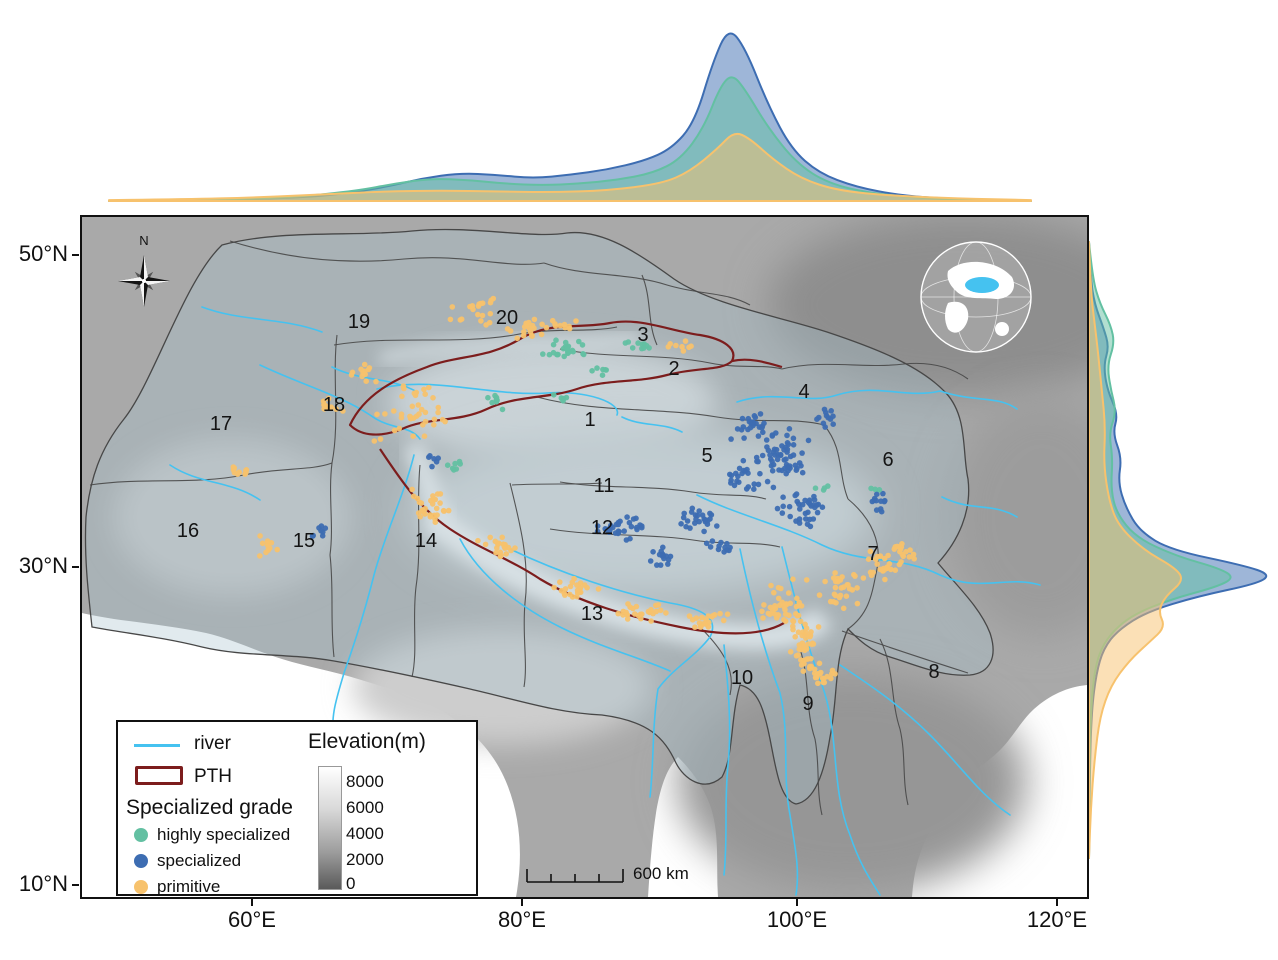 The height and width of the screenshot is (960, 1278). What do you see at coordinates (673, 369) in the screenshot?
I see `basin-number-label: 2` at bounding box center [673, 369].